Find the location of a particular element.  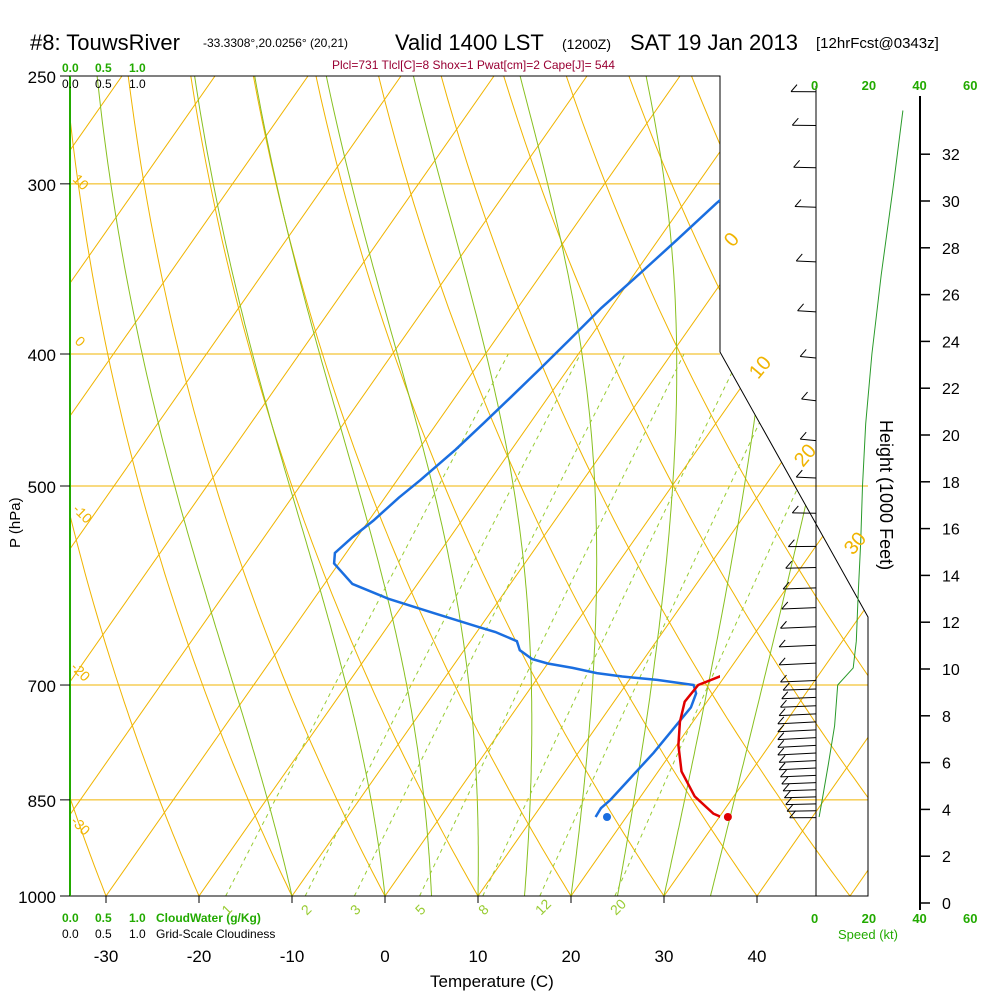

temperature-tick-label: 30 is located at coordinates (664, 956).